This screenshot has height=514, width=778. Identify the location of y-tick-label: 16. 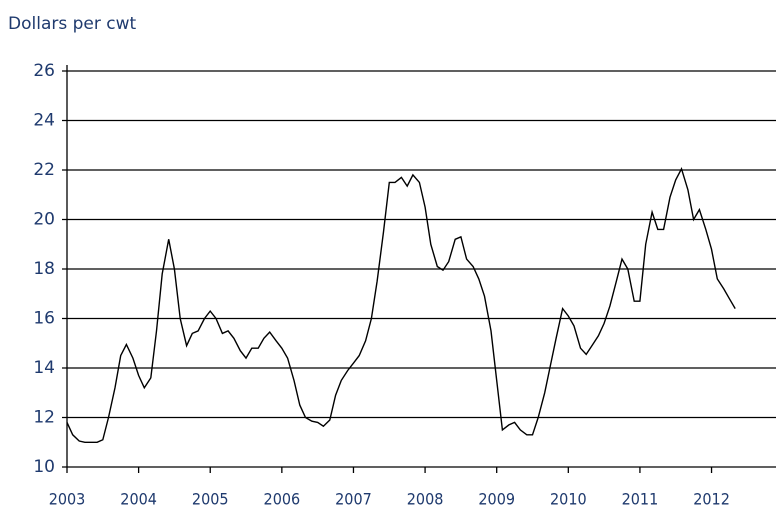
(44, 319).